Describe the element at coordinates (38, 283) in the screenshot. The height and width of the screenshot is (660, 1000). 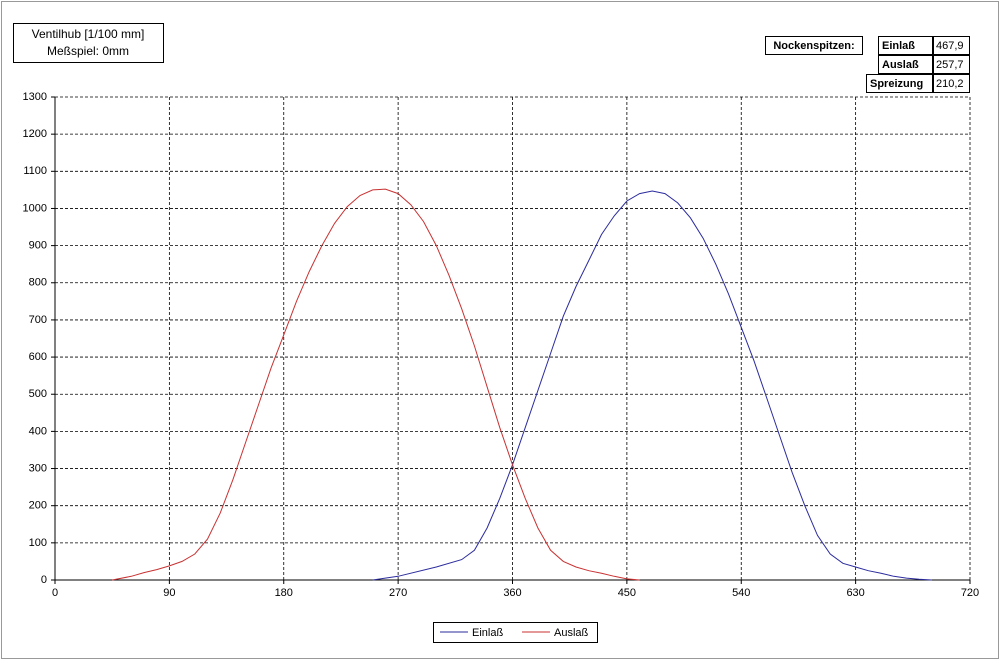
I see `y-tick-label: 800` at that location.